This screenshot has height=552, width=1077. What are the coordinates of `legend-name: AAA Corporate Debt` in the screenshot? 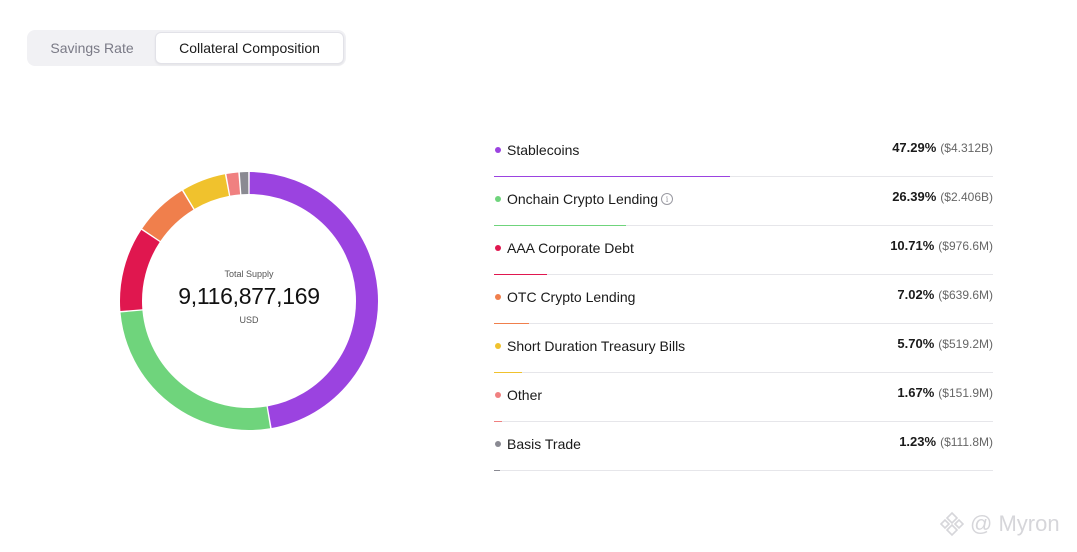 It's located at (570, 248).